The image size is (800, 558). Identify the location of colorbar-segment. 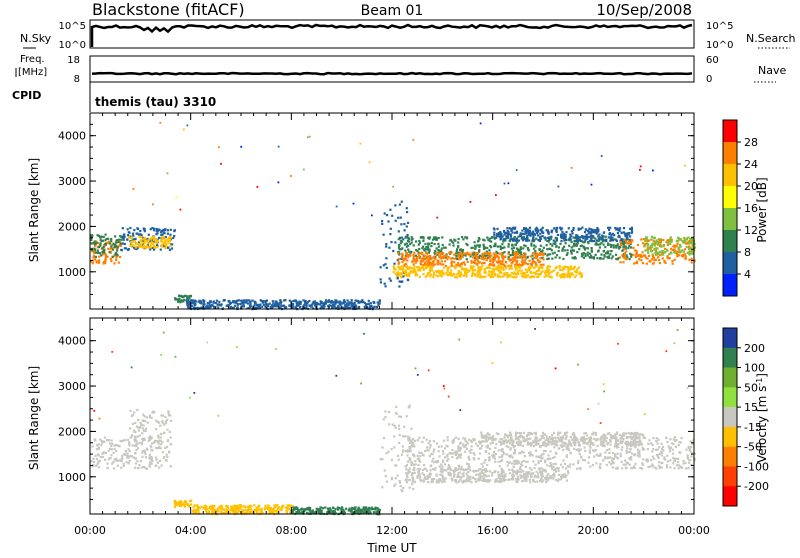
(730, 285).